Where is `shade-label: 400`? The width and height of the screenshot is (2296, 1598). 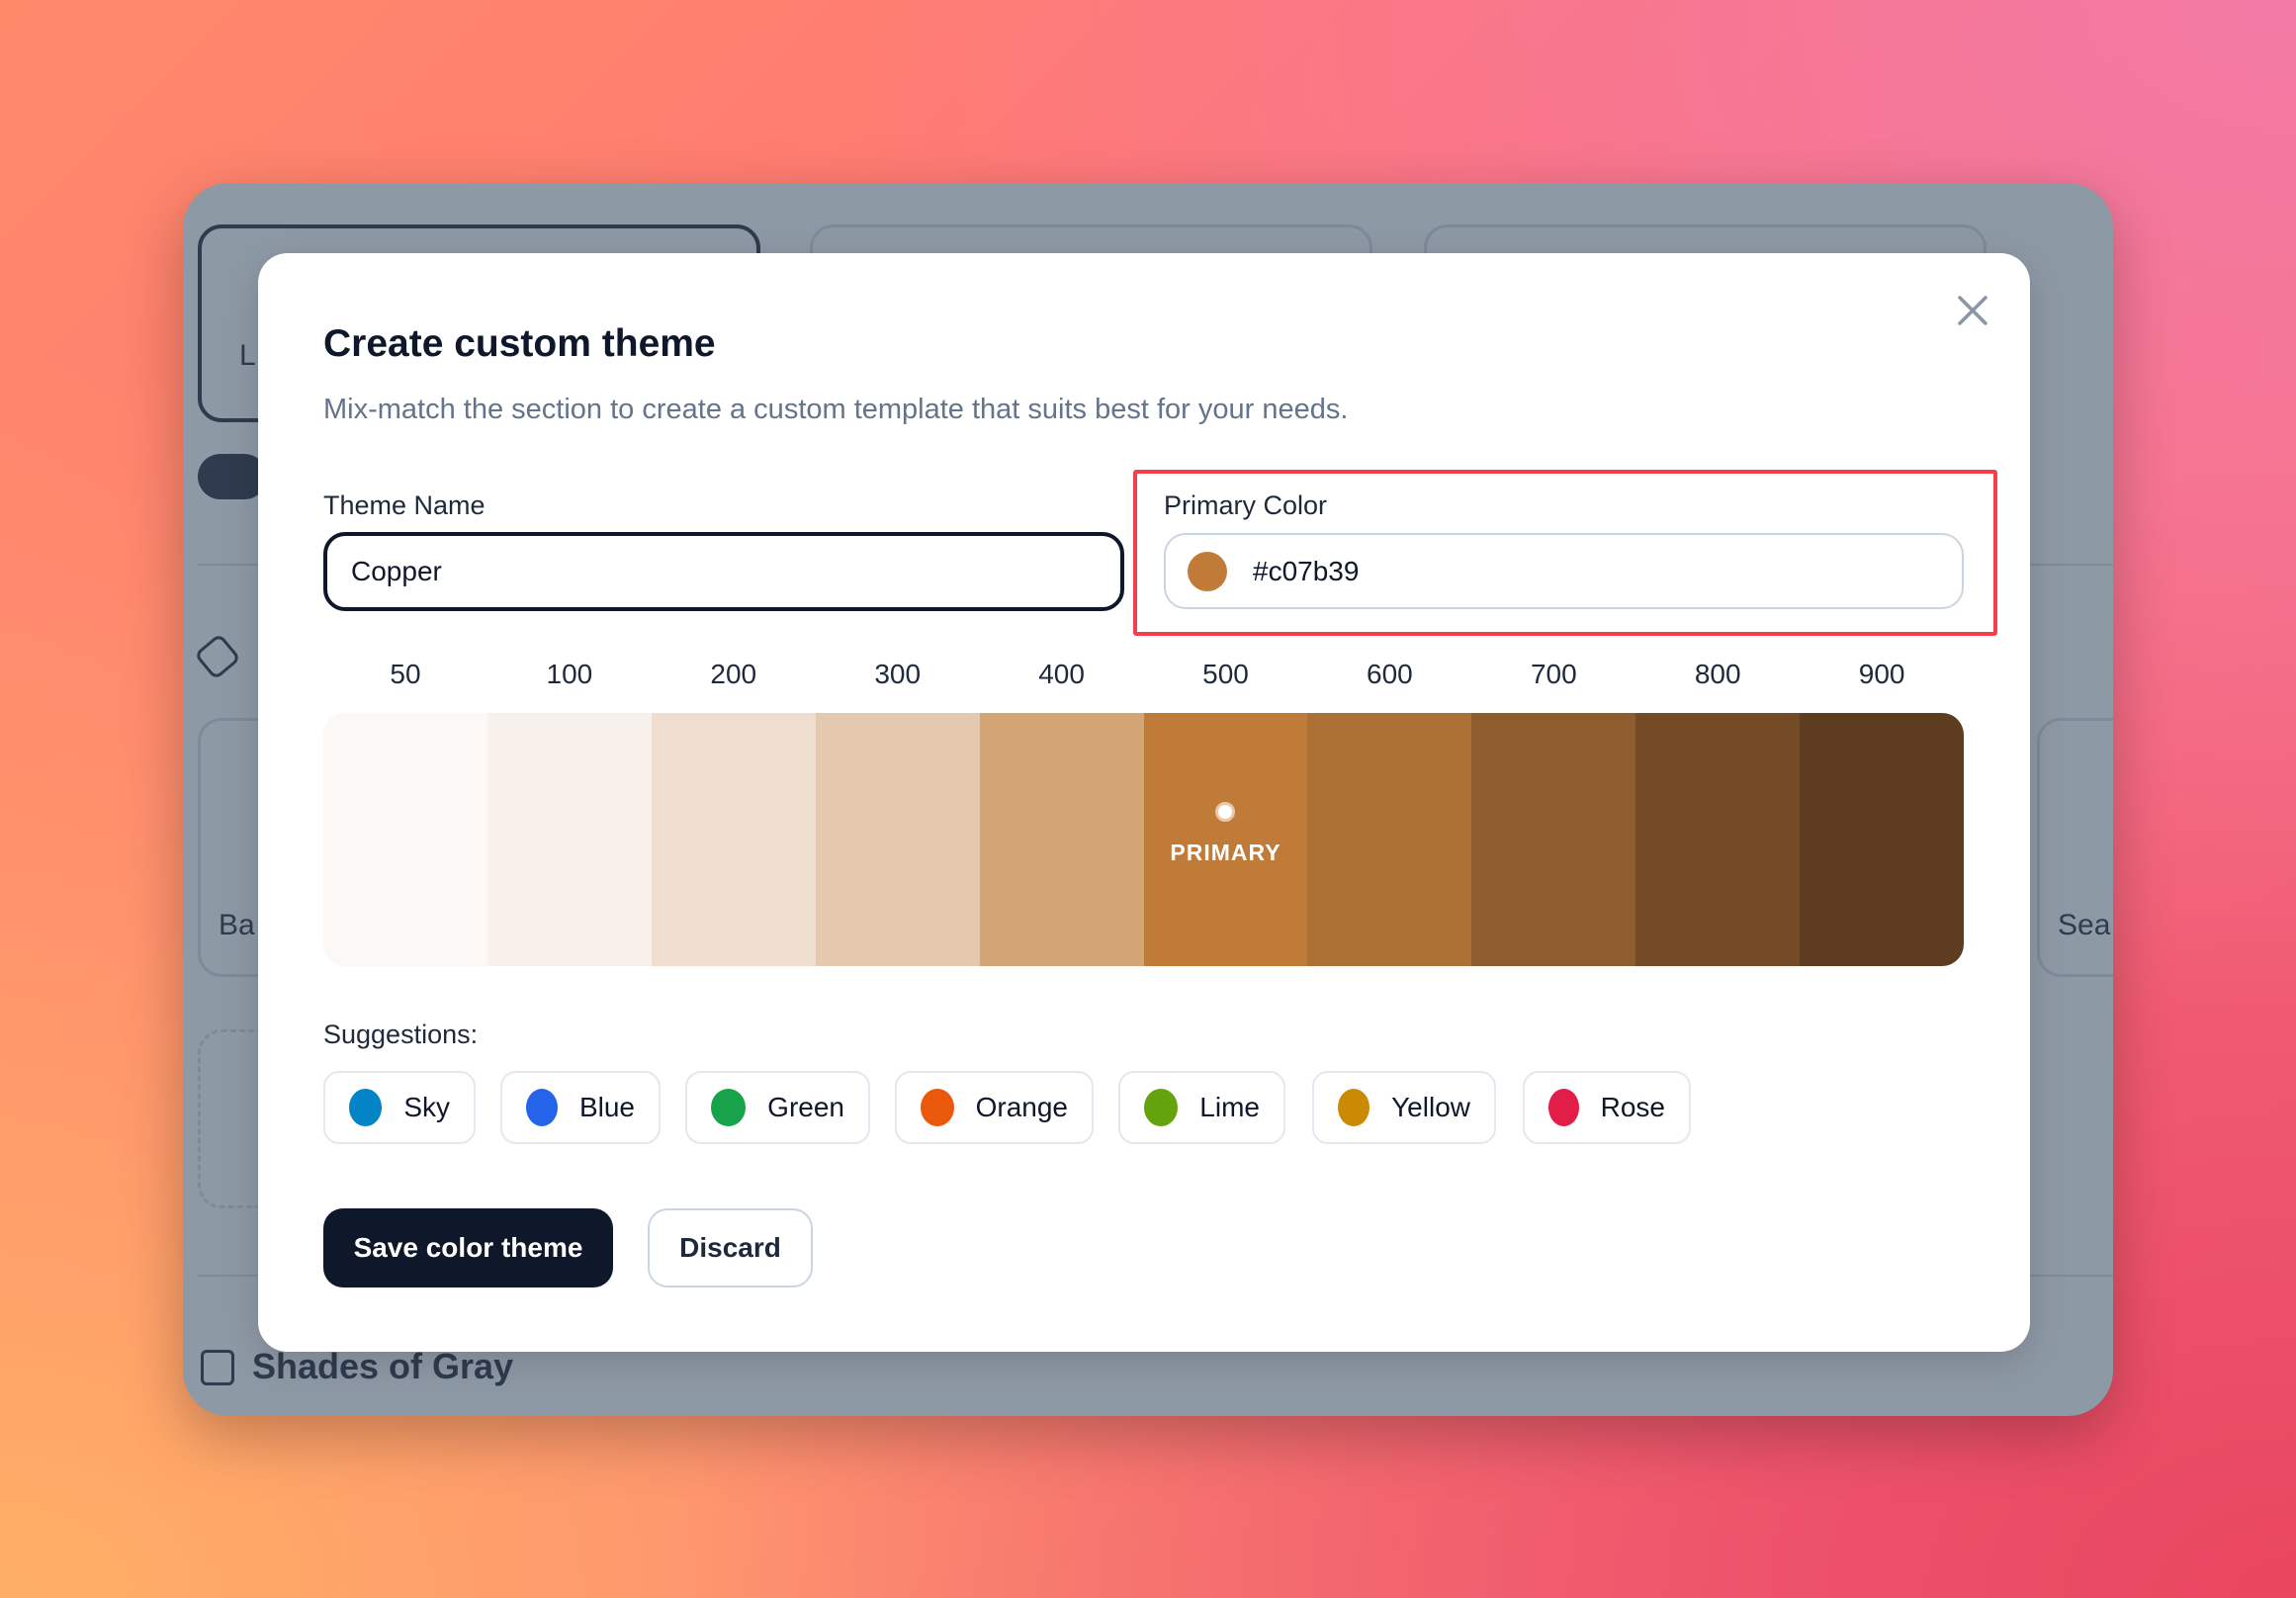 shade-label: 400 is located at coordinates (1061, 674).